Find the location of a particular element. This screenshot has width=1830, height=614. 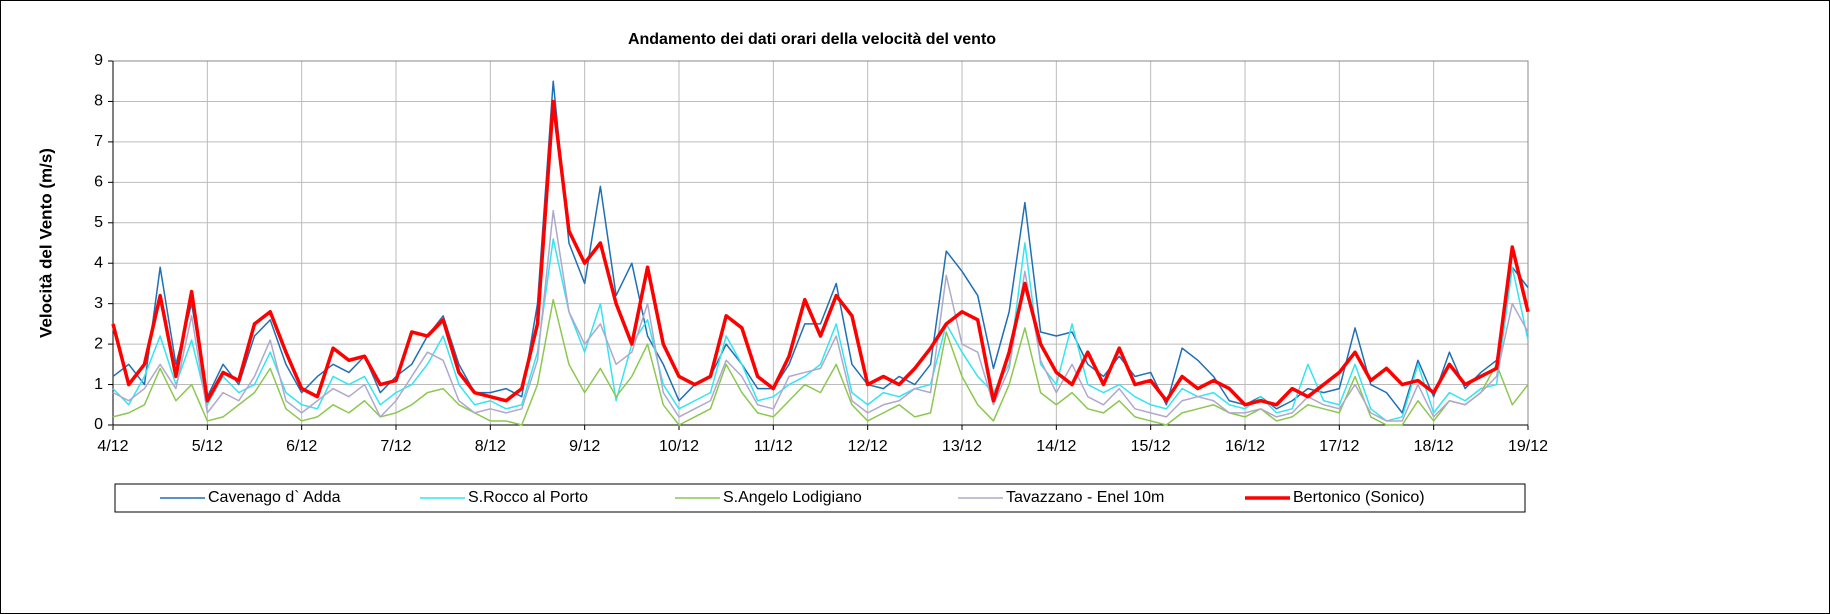

y-tick-label: 9 is located at coordinates (98, 60).